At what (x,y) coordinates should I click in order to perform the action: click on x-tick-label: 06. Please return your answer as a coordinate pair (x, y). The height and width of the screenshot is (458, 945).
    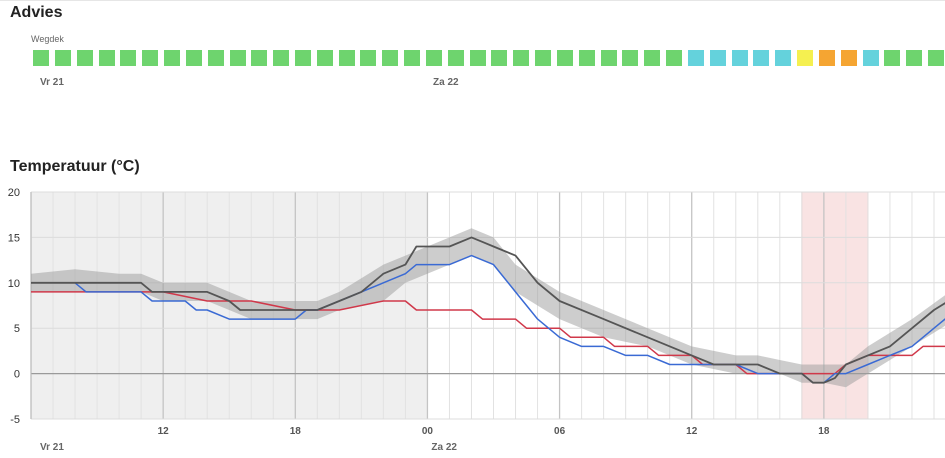
    Looking at the image, I should click on (560, 431).